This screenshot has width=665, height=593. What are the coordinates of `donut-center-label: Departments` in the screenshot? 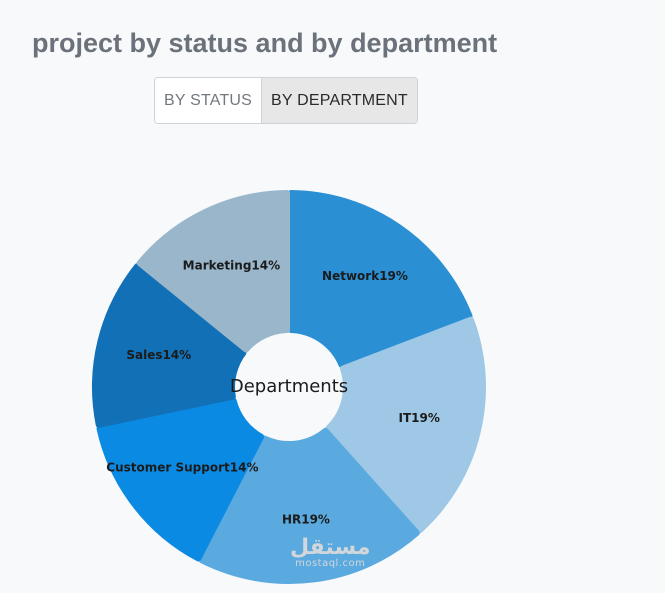 It's located at (289, 386).